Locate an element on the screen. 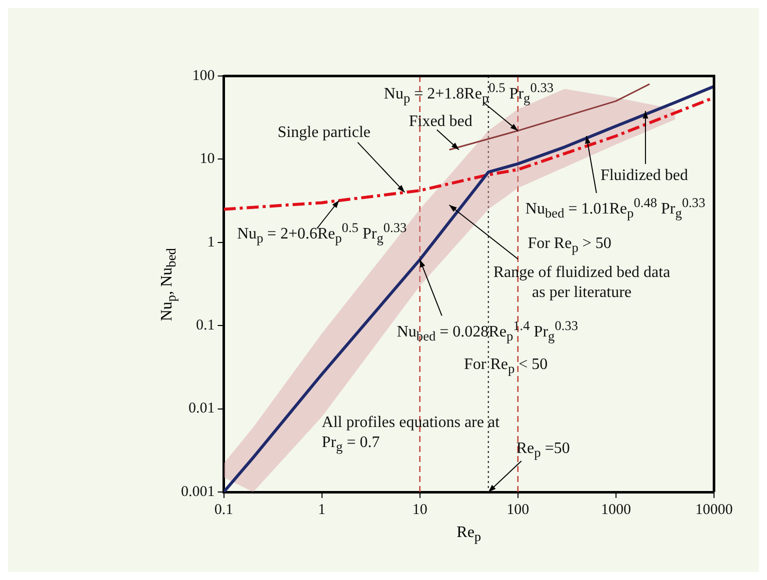  y-tick-label: 0.1 is located at coordinates (205, 326).